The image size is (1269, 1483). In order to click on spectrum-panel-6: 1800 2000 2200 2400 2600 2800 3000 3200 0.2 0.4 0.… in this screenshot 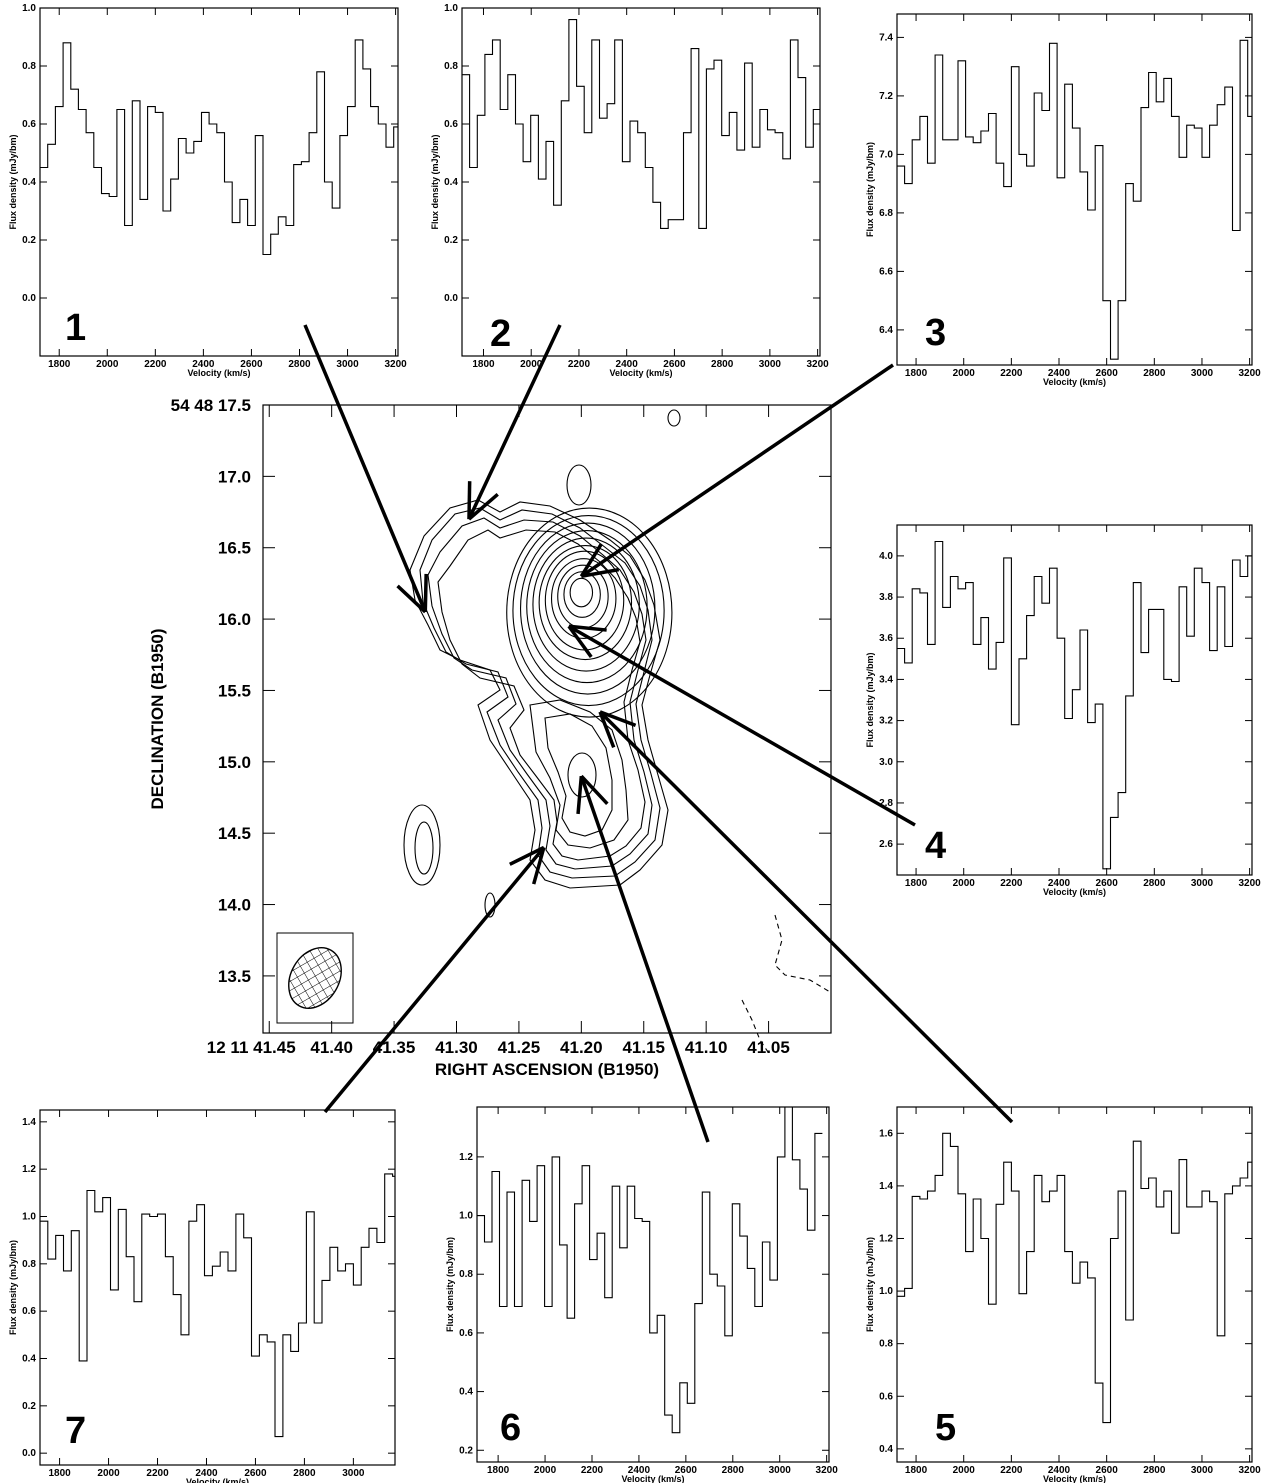, I will do `click(641, 1294)`.